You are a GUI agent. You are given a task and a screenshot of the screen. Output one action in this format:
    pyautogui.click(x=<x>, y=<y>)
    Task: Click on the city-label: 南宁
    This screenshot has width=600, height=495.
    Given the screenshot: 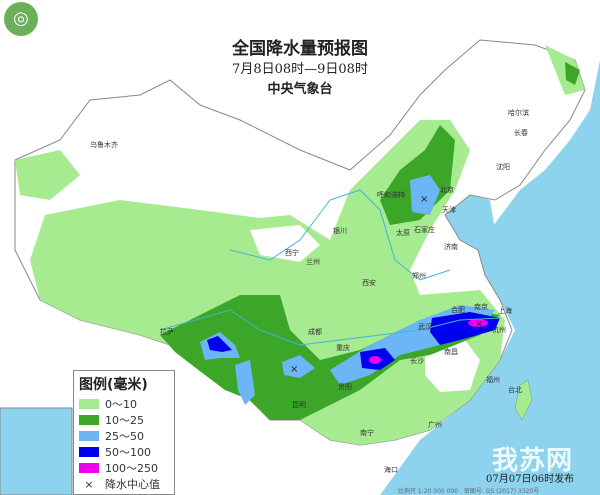 What is the action you would take?
    pyautogui.click(x=367, y=433)
    